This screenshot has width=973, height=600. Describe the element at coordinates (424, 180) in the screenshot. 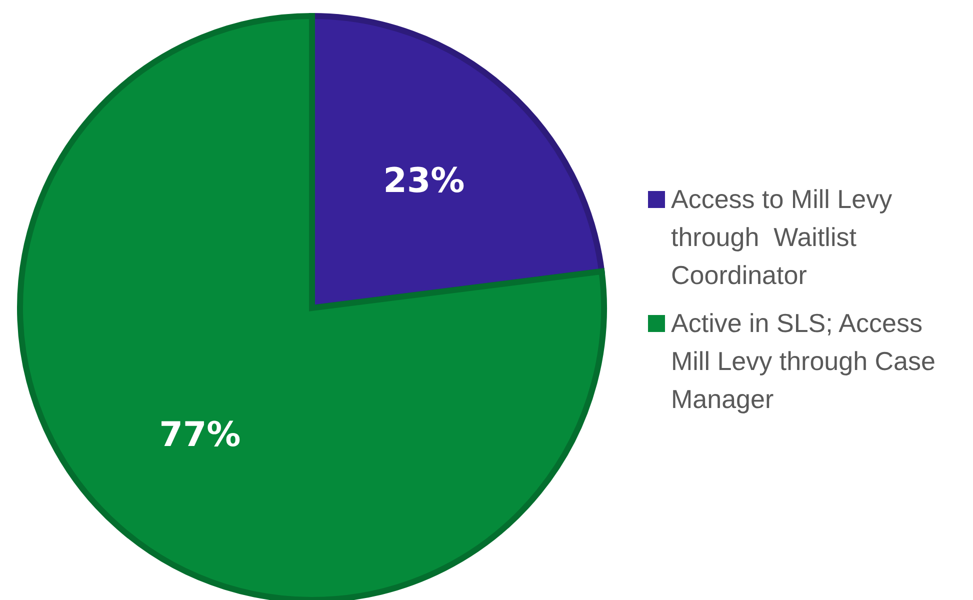

I see `data-label: 23%` at that location.